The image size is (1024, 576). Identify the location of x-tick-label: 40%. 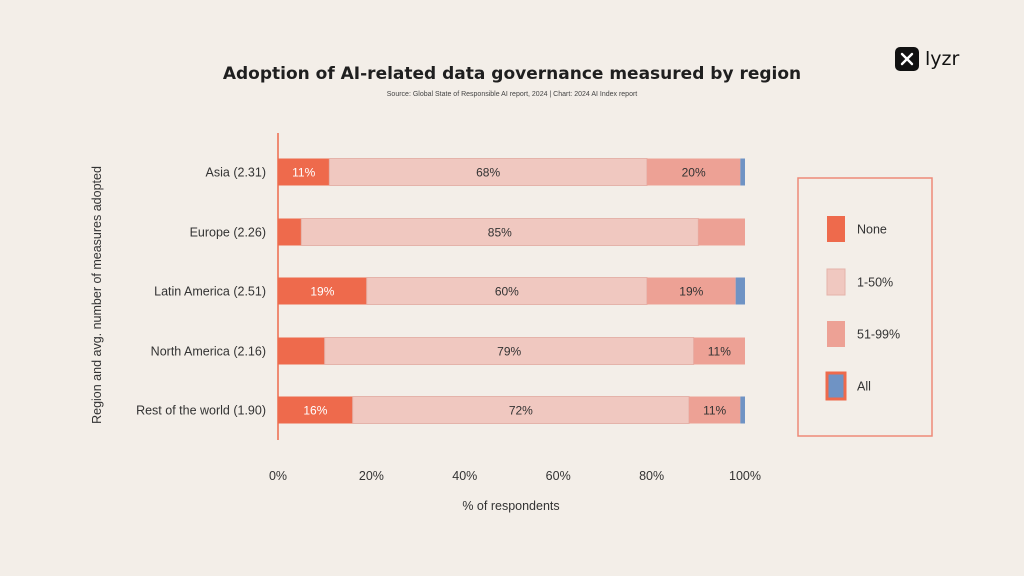
(464, 476).